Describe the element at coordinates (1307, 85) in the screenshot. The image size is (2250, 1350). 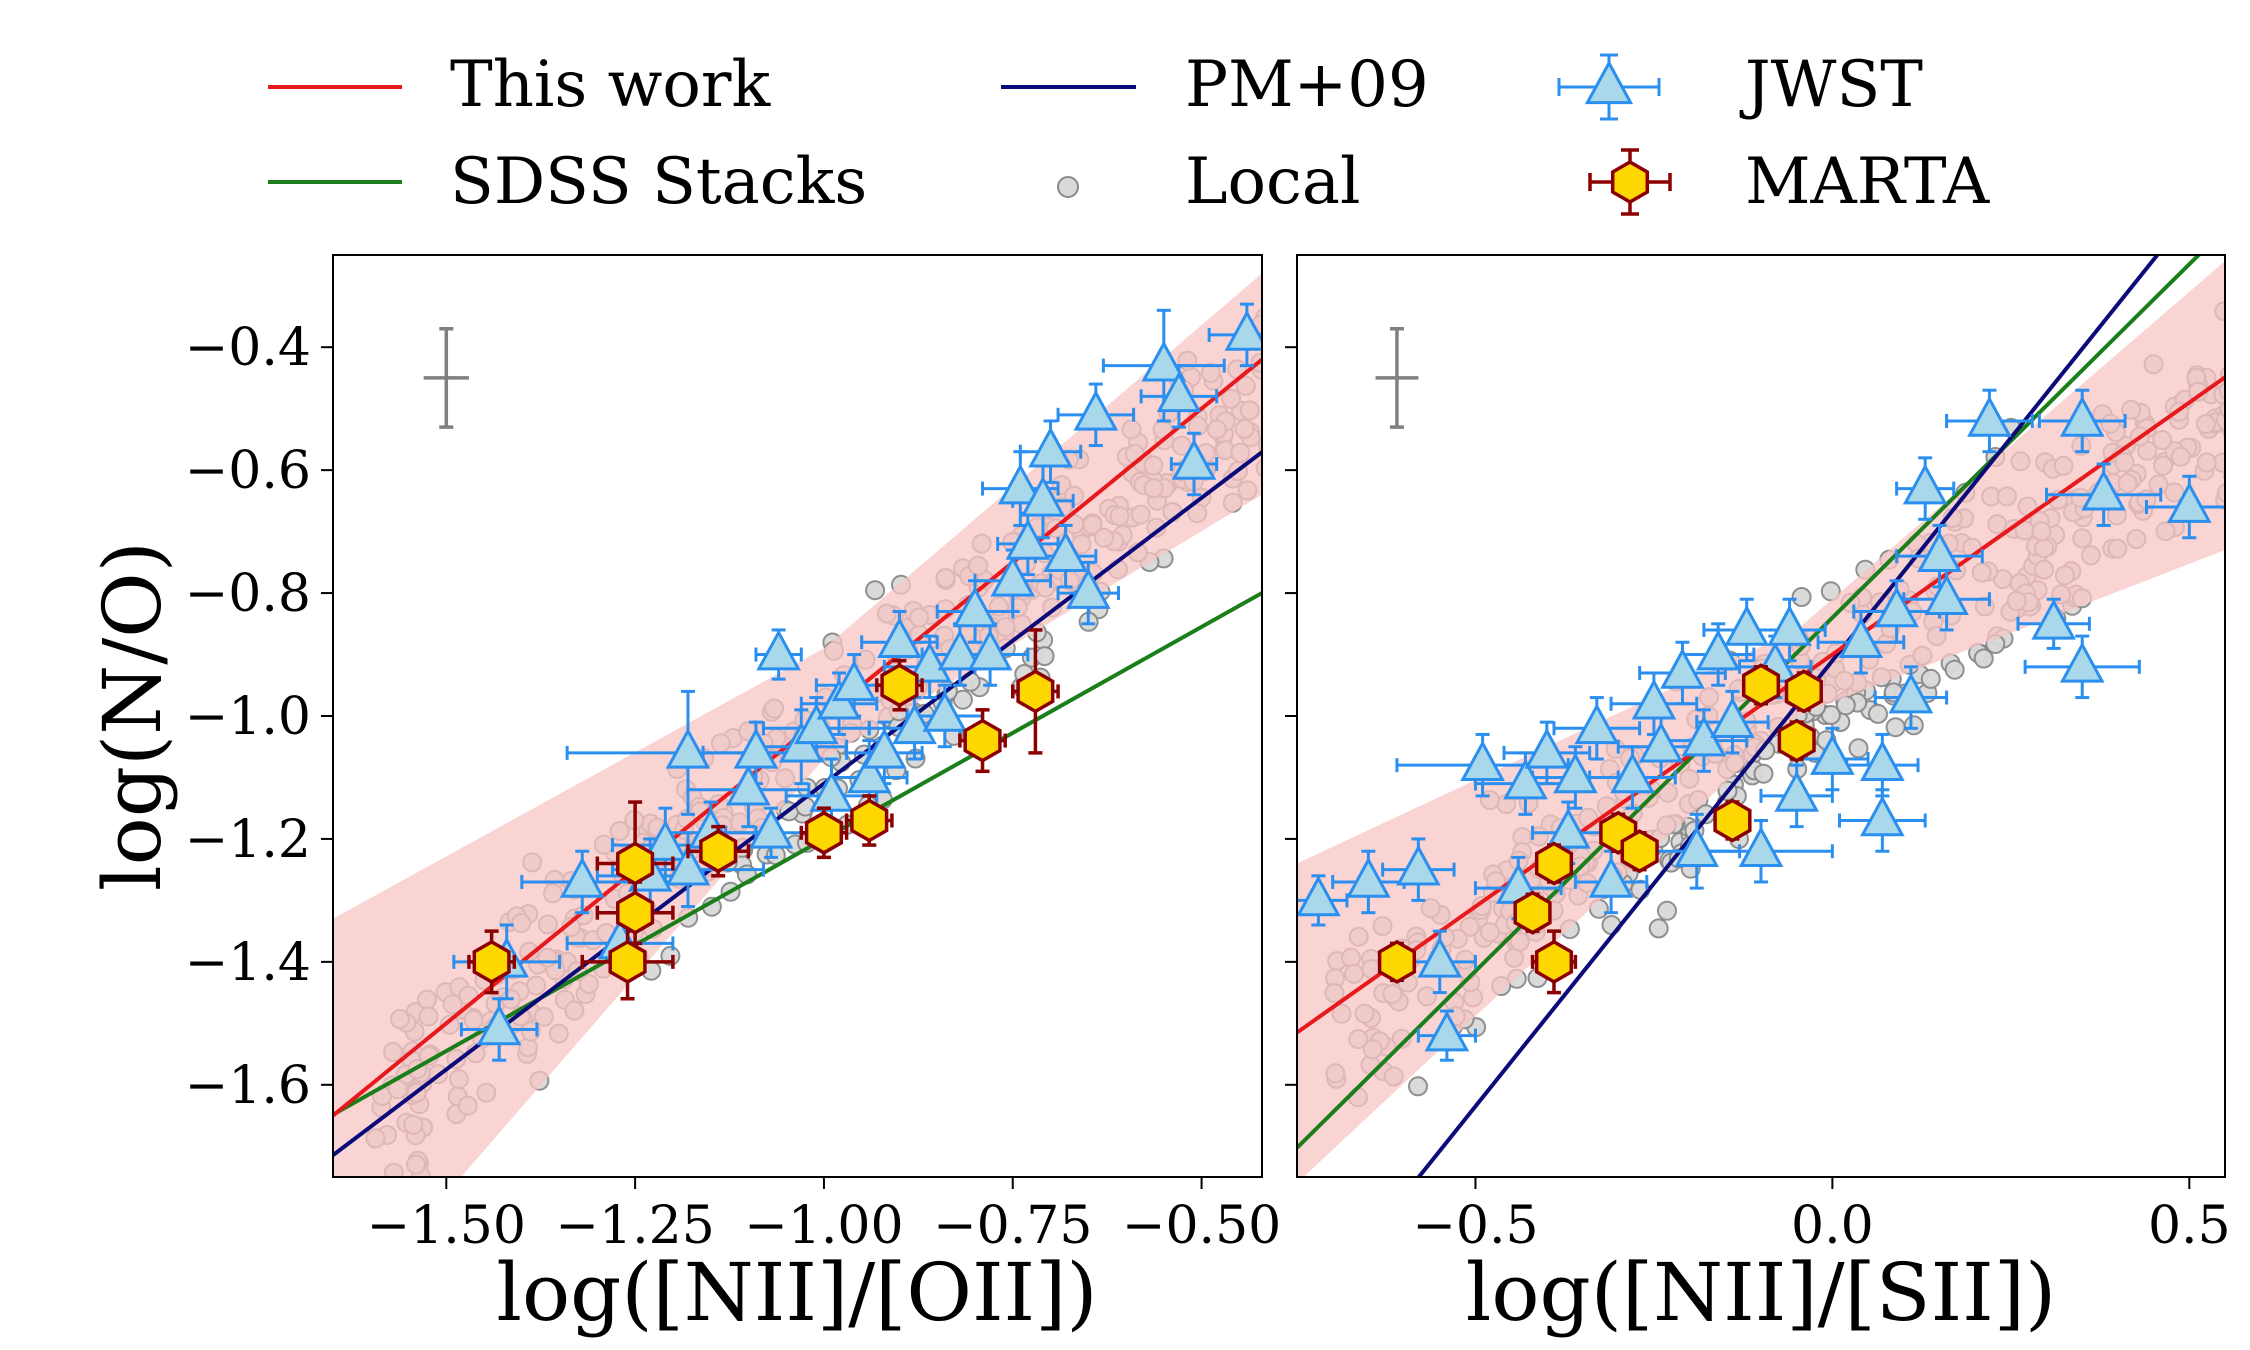
I see `legend-pm09-label: PM+09` at that location.